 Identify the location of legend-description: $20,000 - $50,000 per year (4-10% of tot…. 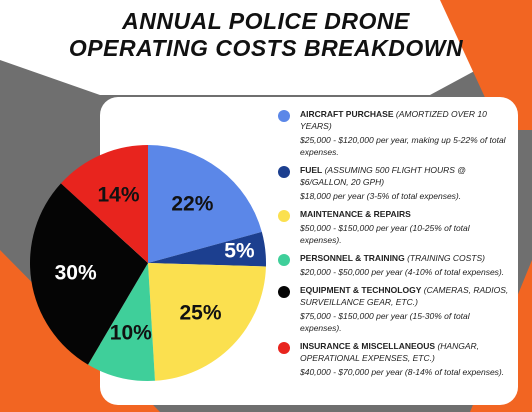
(402, 272).